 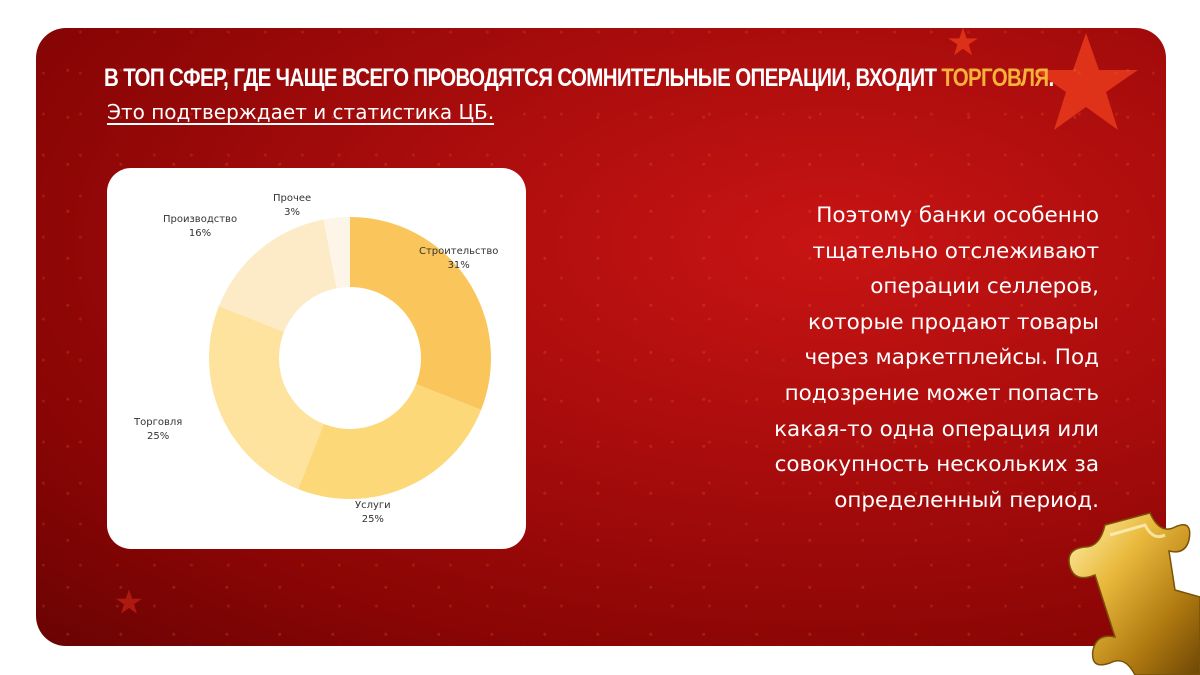 I want to click on body-line: Поэтому банки особенно, so click(x=957, y=215).